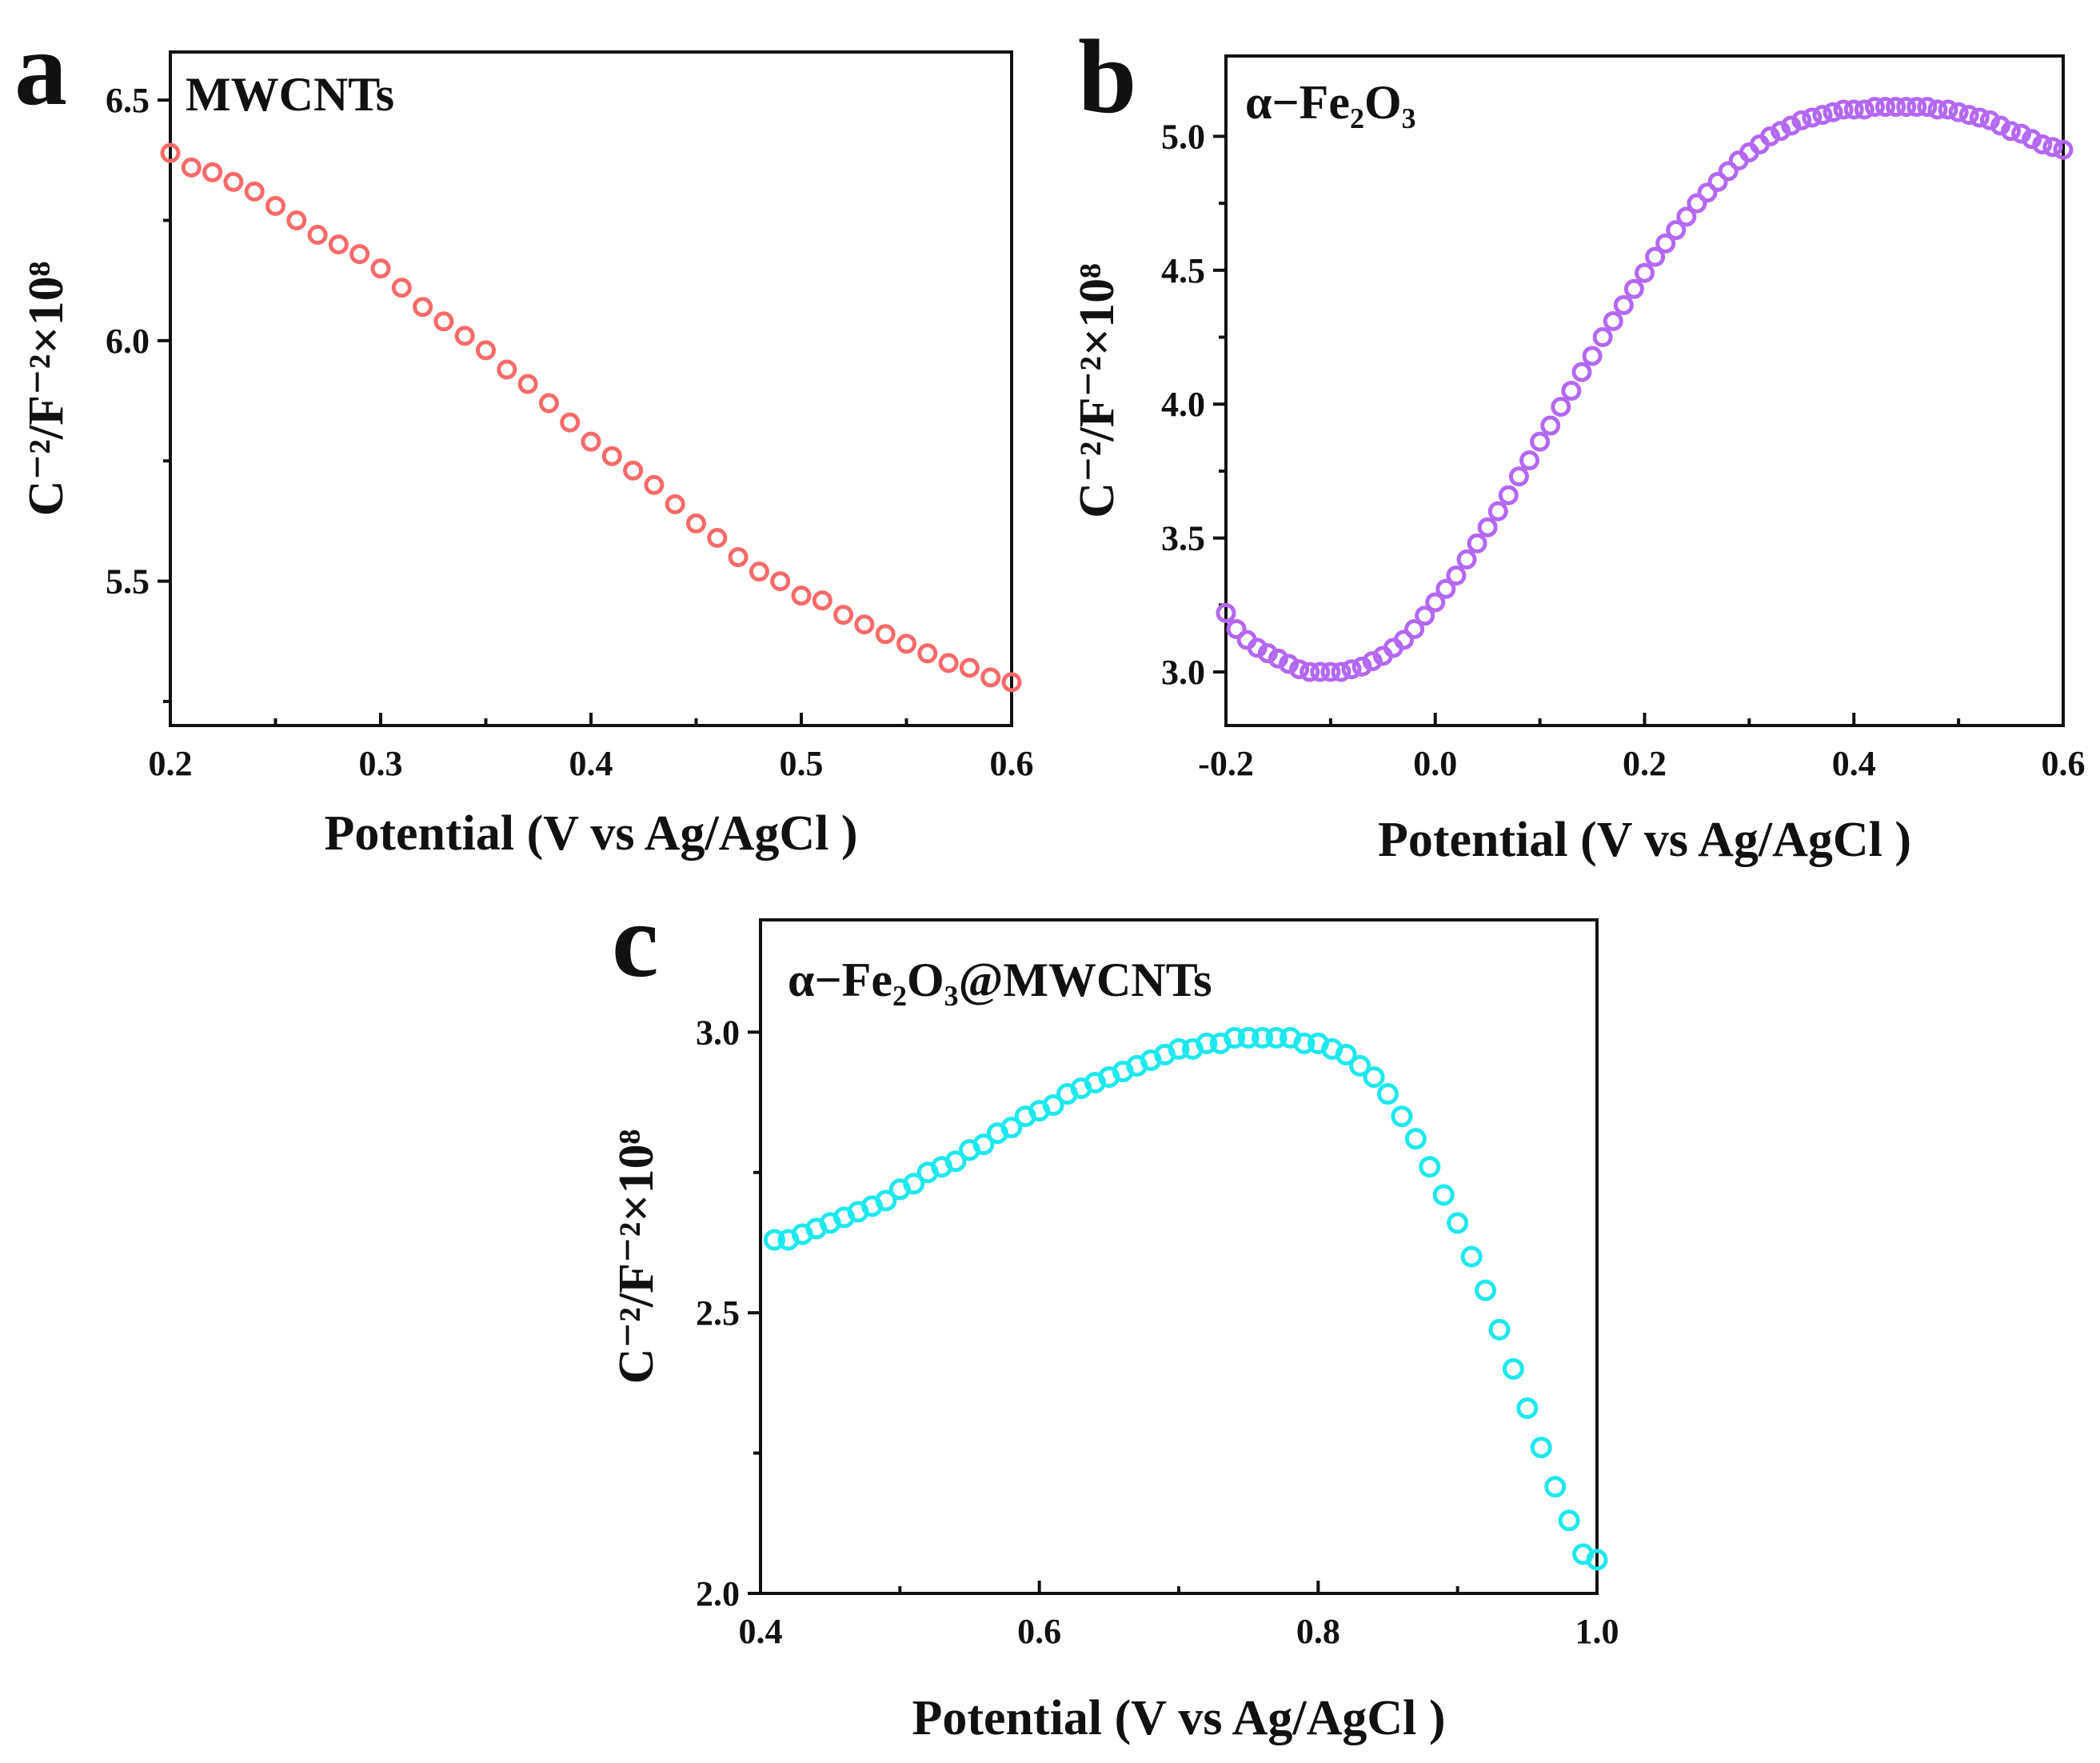 This screenshot has width=2100, height=1763. What do you see at coordinates (128, 101) in the screenshot?
I see `y-tick-label: 6.5` at bounding box center [128, 101].